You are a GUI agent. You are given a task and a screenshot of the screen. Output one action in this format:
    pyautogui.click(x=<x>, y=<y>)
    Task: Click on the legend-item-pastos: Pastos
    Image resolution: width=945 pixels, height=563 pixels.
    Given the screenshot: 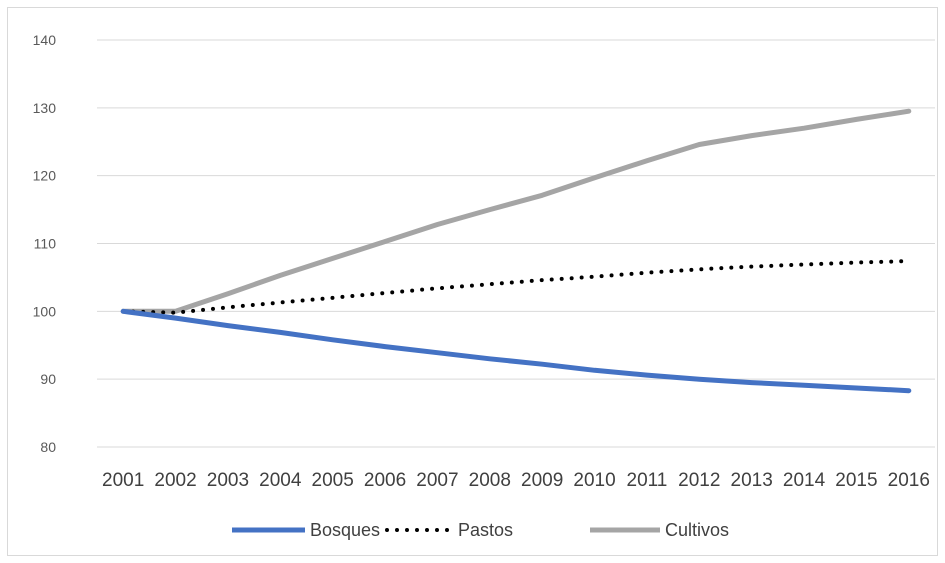 What is the action you would take?
    pyautogui.click(x=449, y=530)
    